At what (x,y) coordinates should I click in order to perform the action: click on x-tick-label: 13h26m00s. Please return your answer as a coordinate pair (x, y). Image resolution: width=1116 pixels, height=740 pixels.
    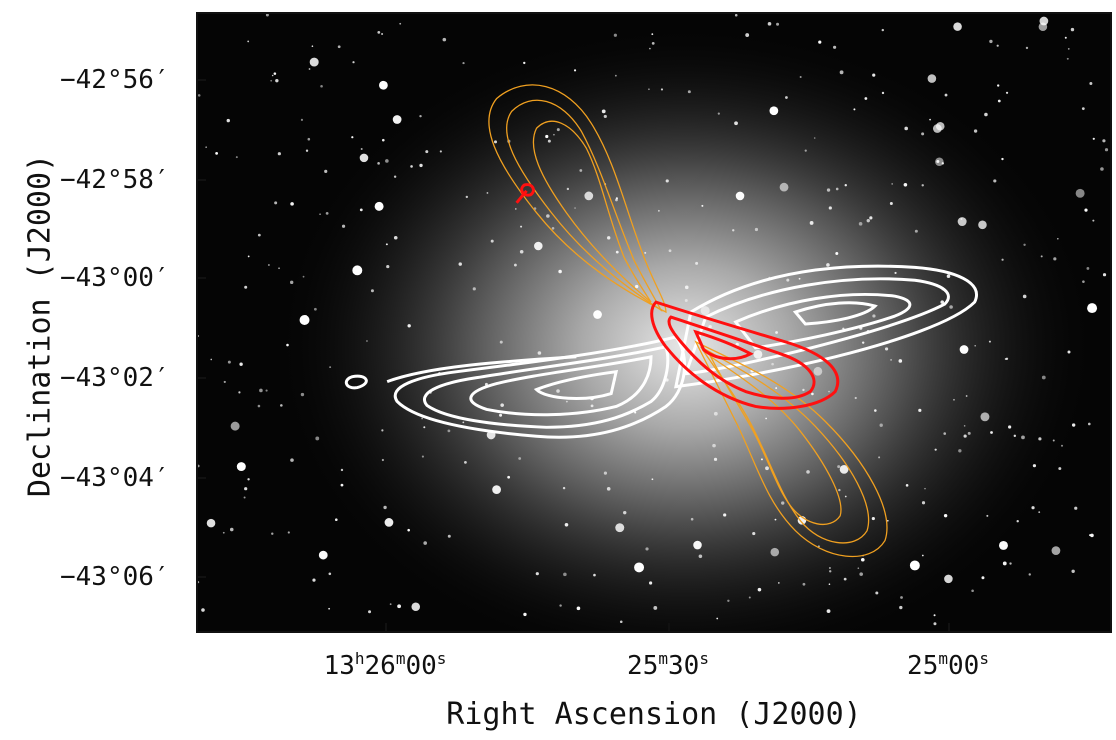
    Looking at the image, I should click on (385, 665).